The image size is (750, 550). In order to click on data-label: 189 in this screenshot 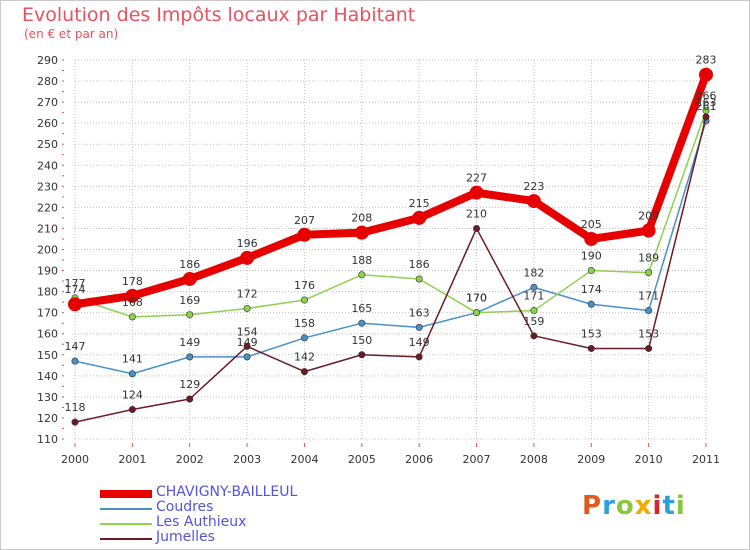, I will do `click(648, 258)`.